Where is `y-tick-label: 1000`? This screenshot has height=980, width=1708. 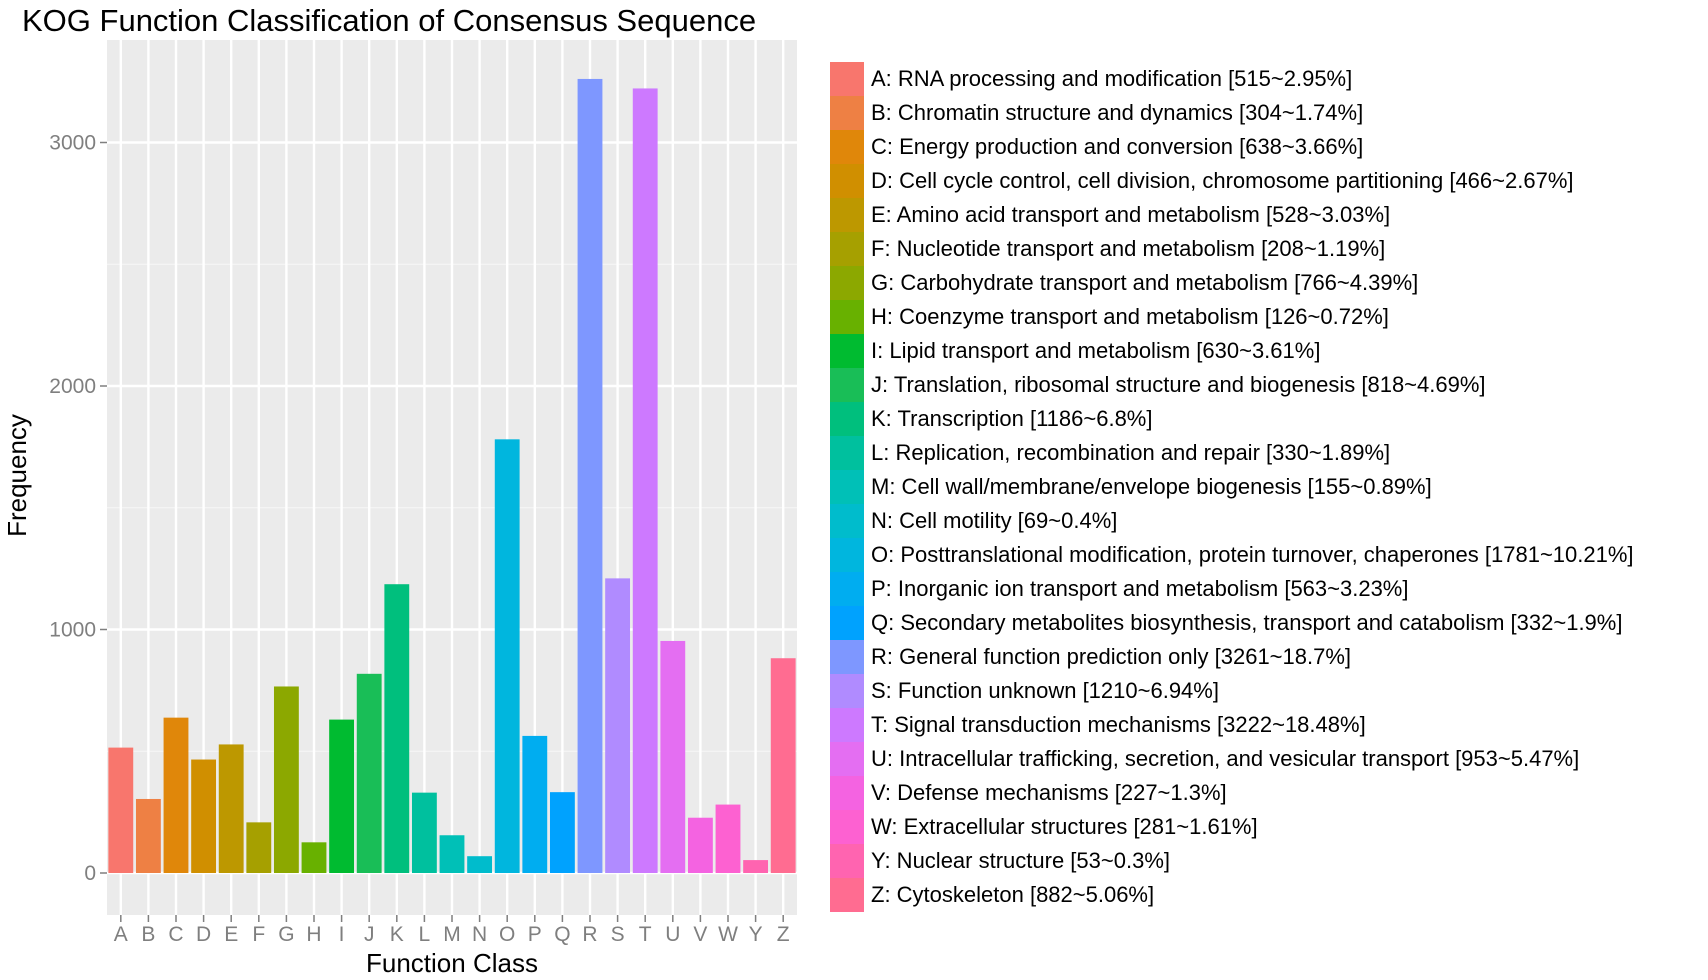
y-tick-label: 1000 is located at coordinates (72, 630).